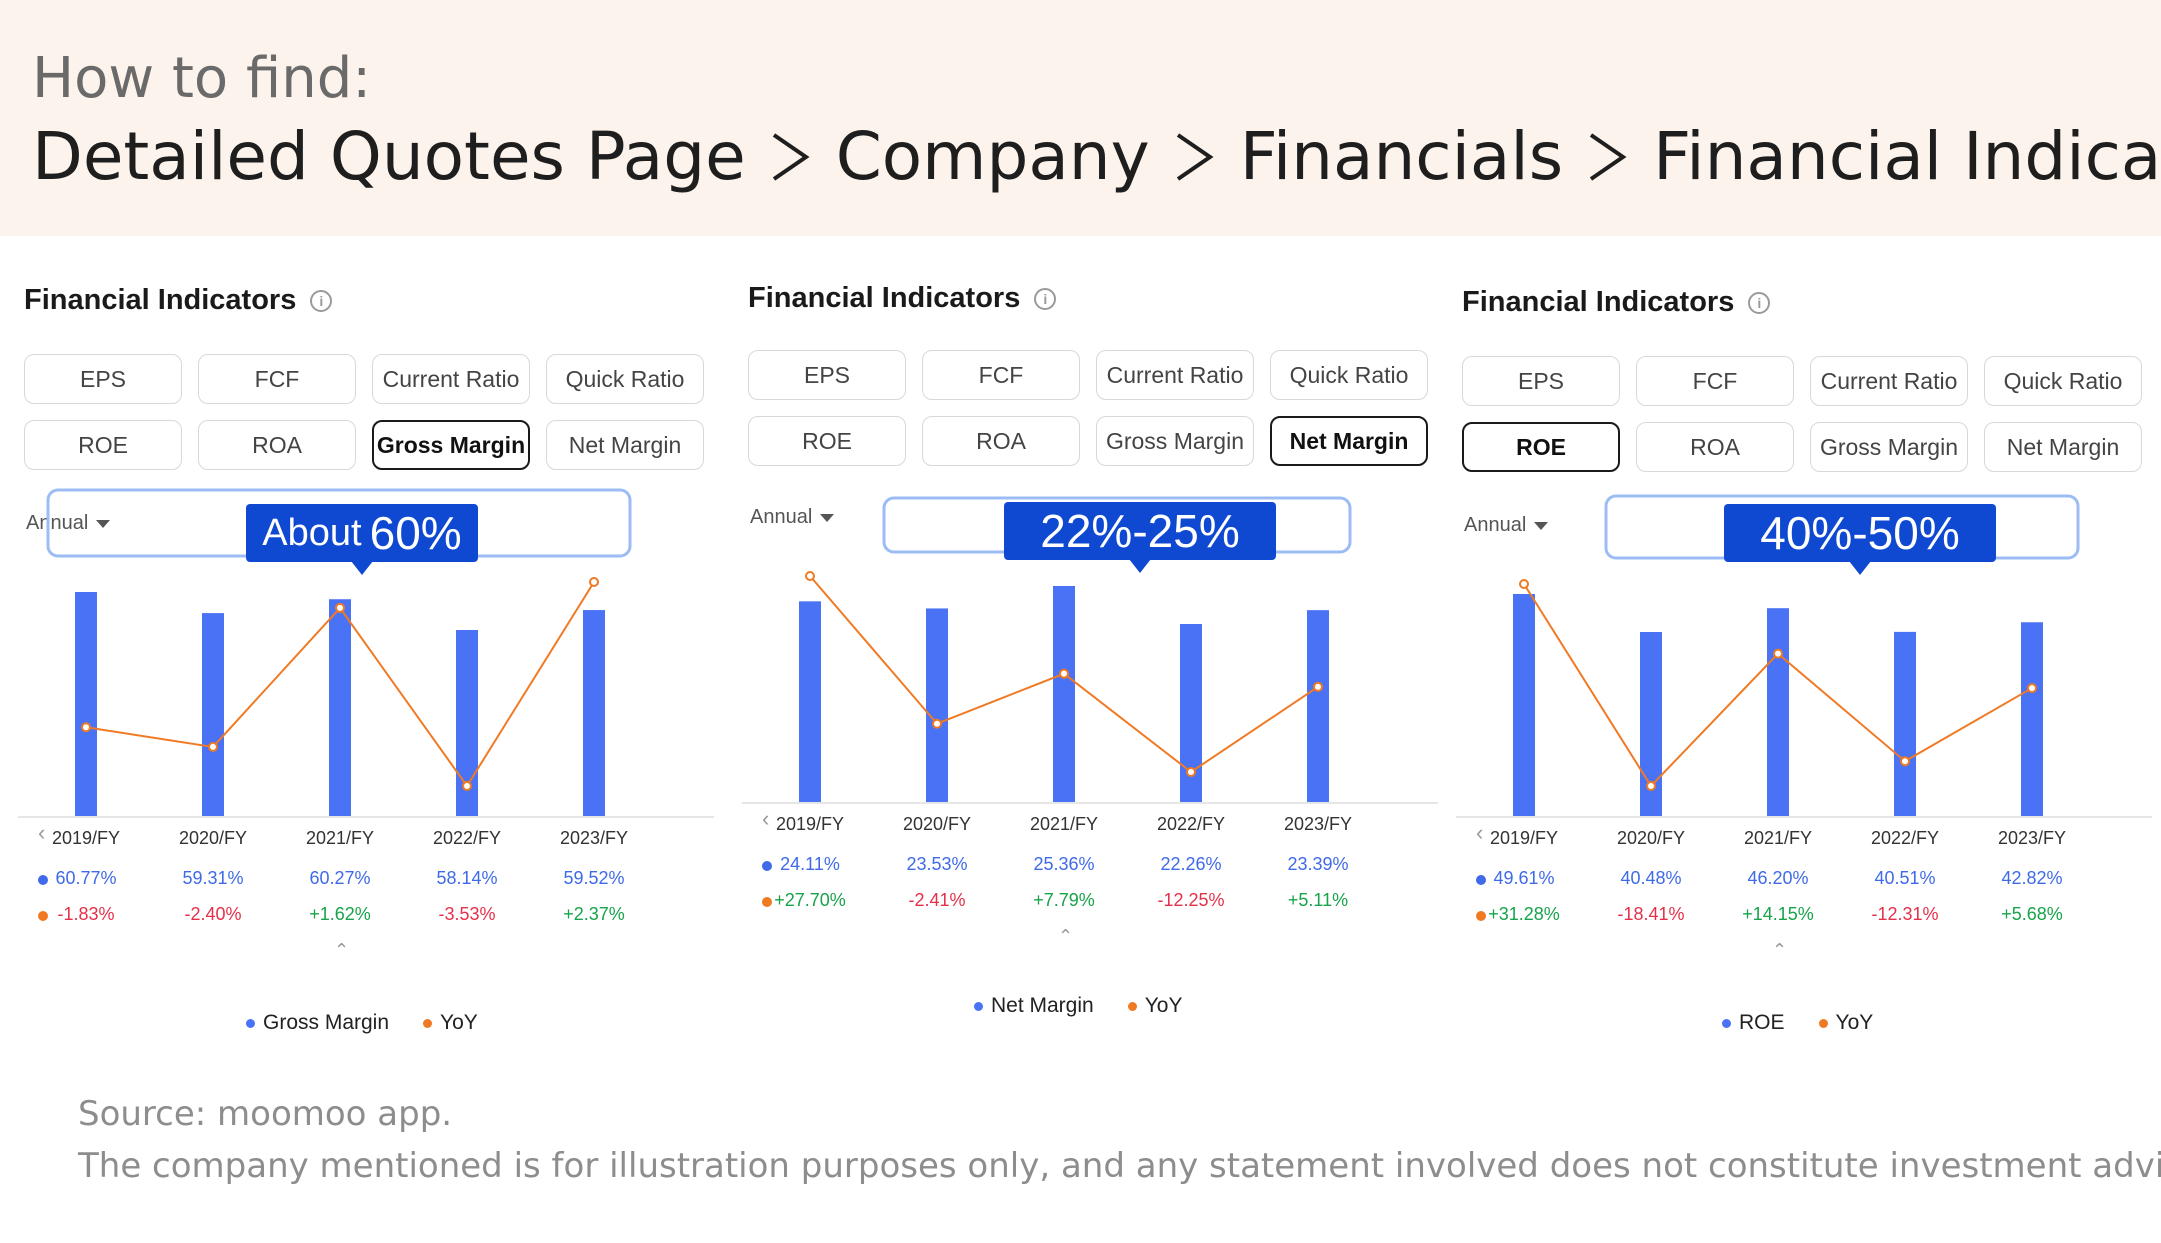 The height and width of the screenshot is (1243, 2161). I want to click on panel-title-text: Financial Indicators, so click(884, 298).